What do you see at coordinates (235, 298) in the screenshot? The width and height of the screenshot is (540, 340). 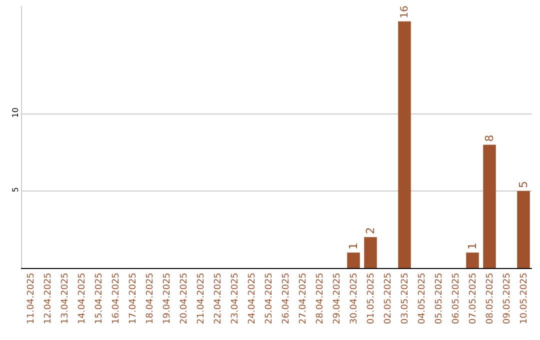 I see `x-tick-label: 23.04.2025` at bounding box center [235, 298].